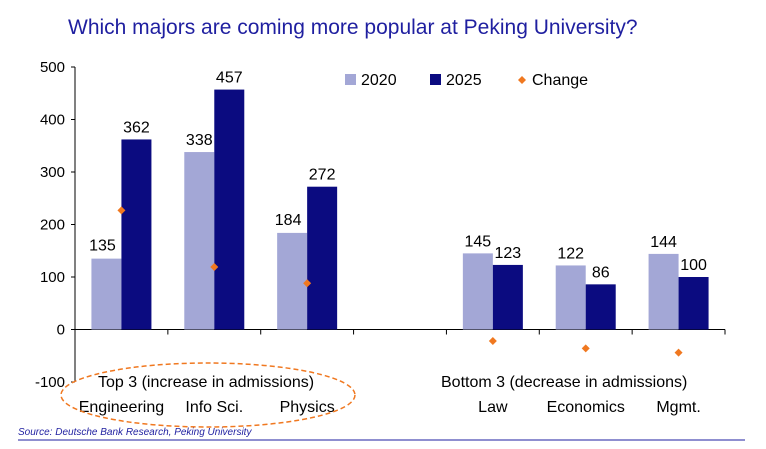 Image resolution: width=766 pixels, height=449 pixels. What do you see at coordinates (508, 253) in the screenshot?
I see `bar-value-label: 123` at bounding box center [508, 253].